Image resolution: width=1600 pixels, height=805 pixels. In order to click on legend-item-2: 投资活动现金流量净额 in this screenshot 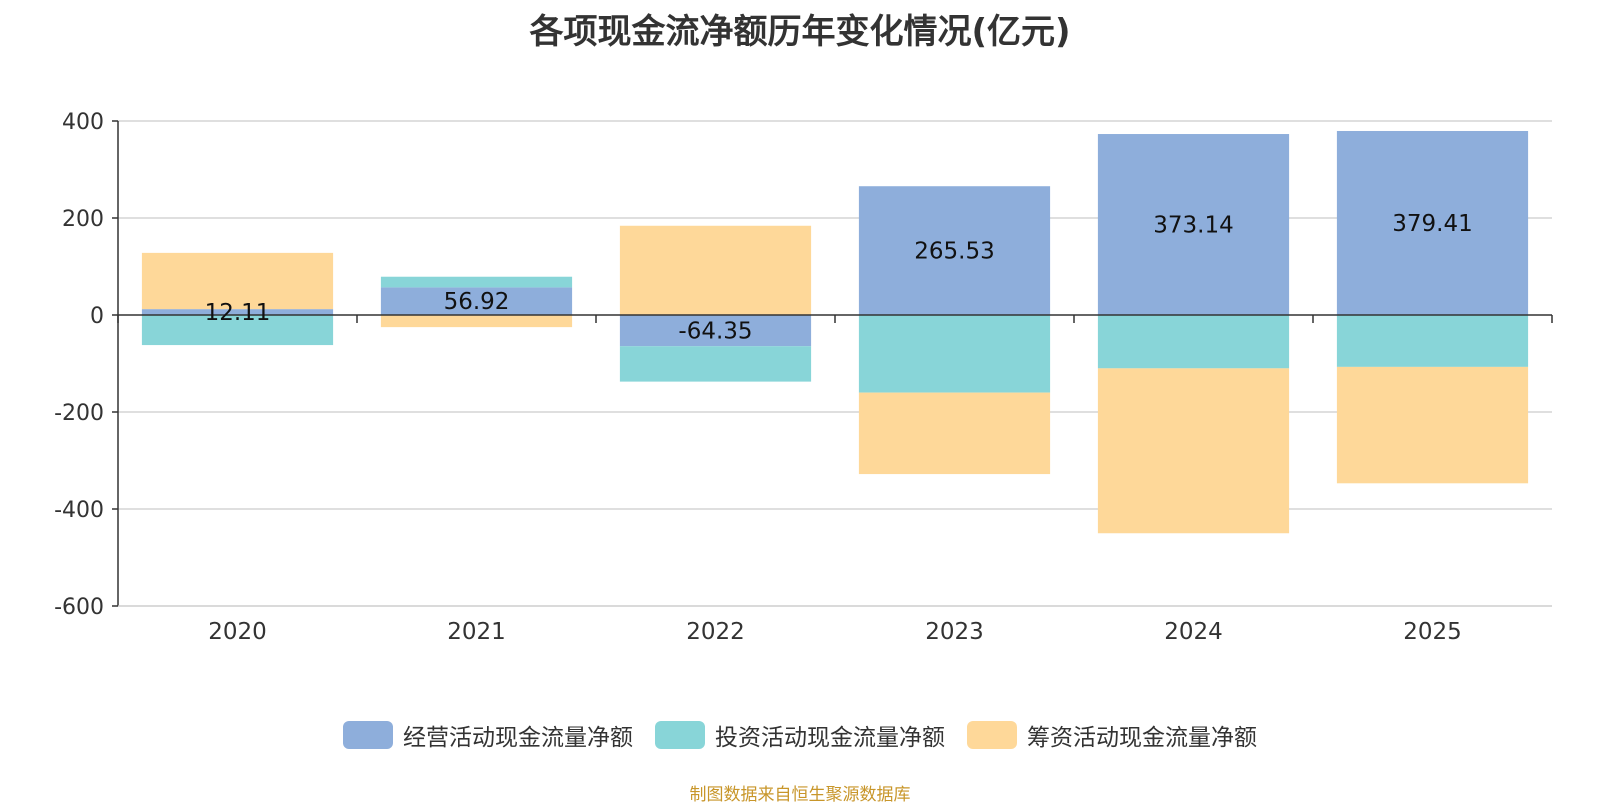, I will do `click(800, 735)`.